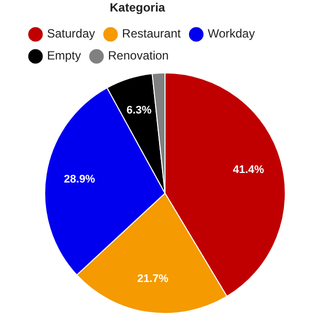  I want to click on legend-label: Workday, so click(231, 33).